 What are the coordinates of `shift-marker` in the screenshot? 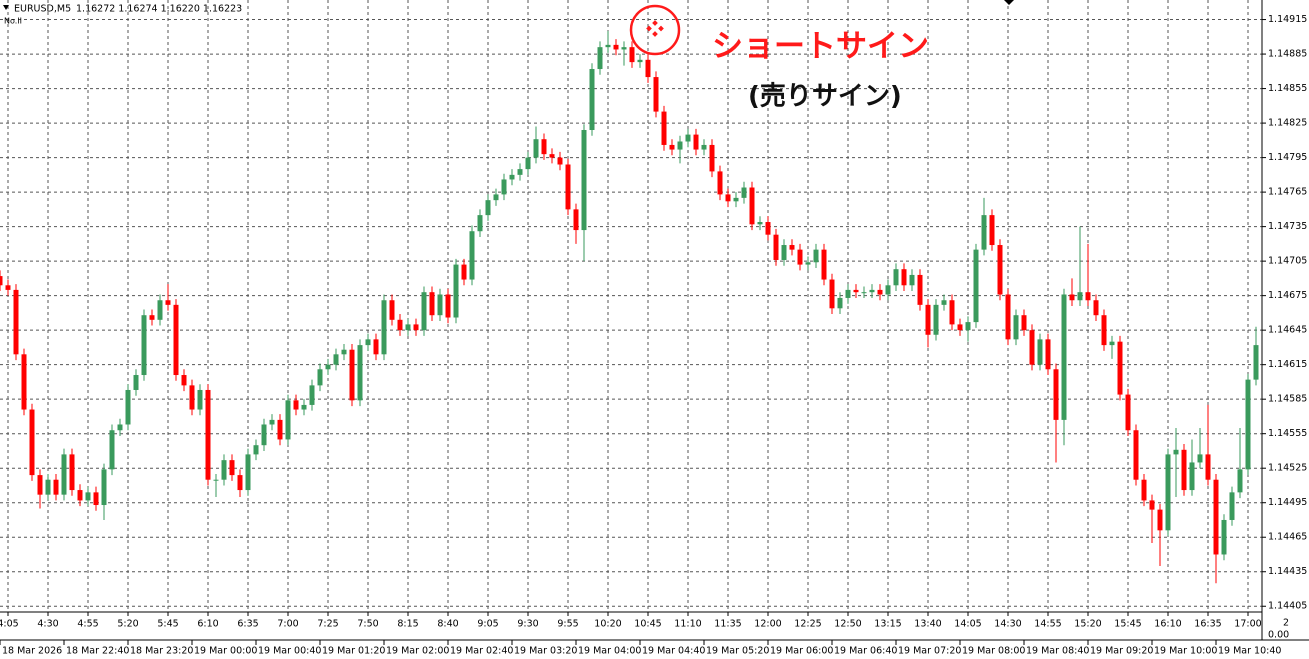 It's located at (1009, 2).